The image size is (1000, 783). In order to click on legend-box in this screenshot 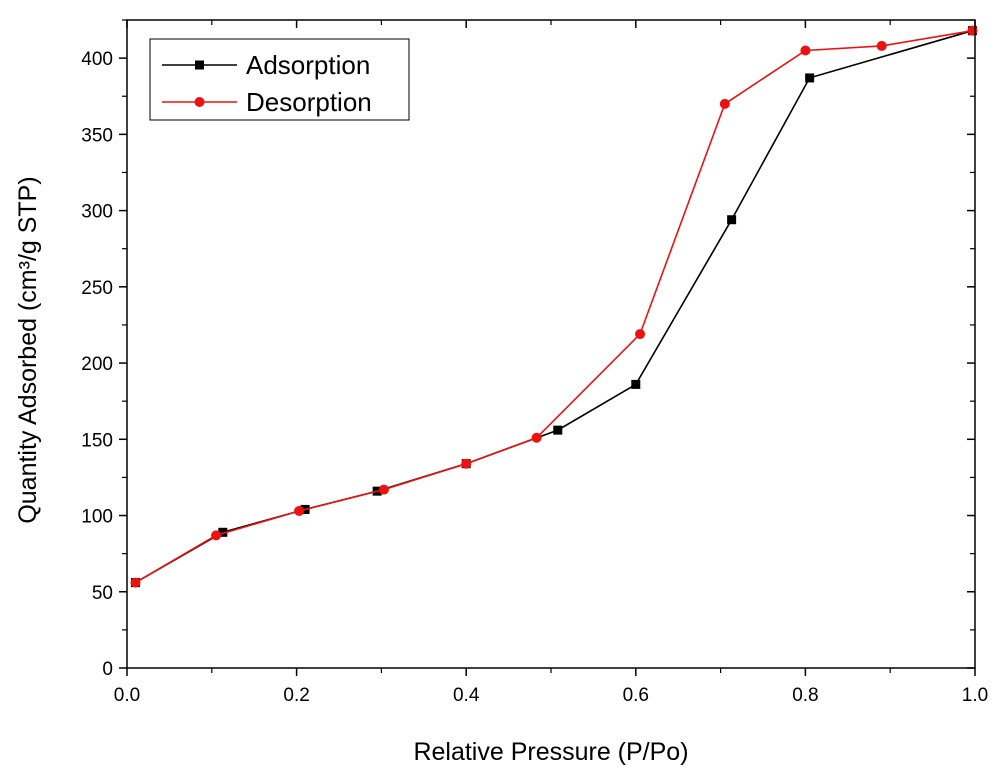, I will do `click(279, 79)`.